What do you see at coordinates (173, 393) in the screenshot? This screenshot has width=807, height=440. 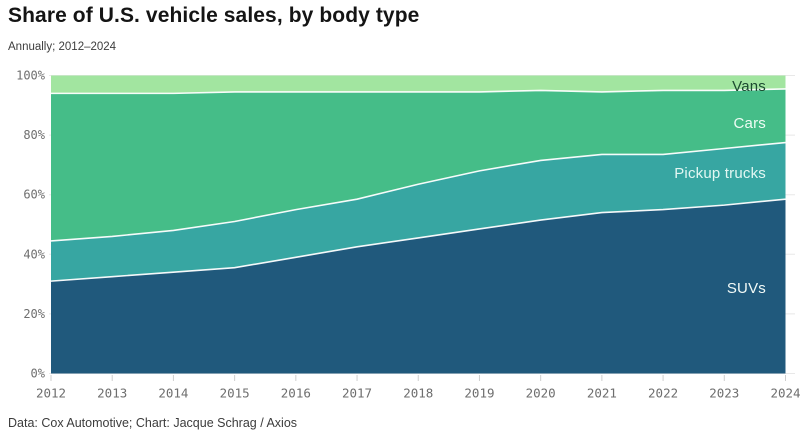 I see `x-axis-label: 2014` at bounding box center [173, 393].